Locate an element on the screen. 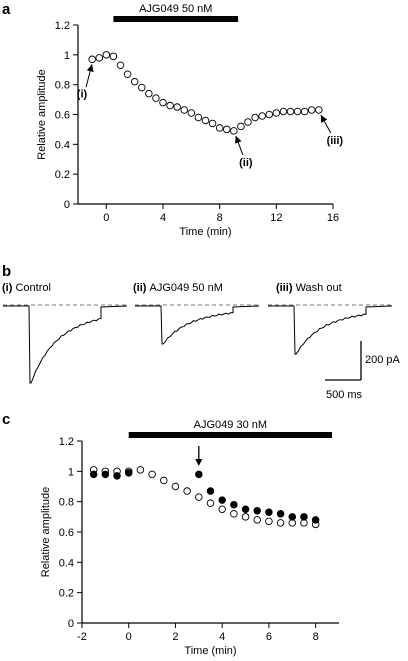 This screenshot has width=408, height=661. panel-label-b: b is located at coordinates (6, 271).